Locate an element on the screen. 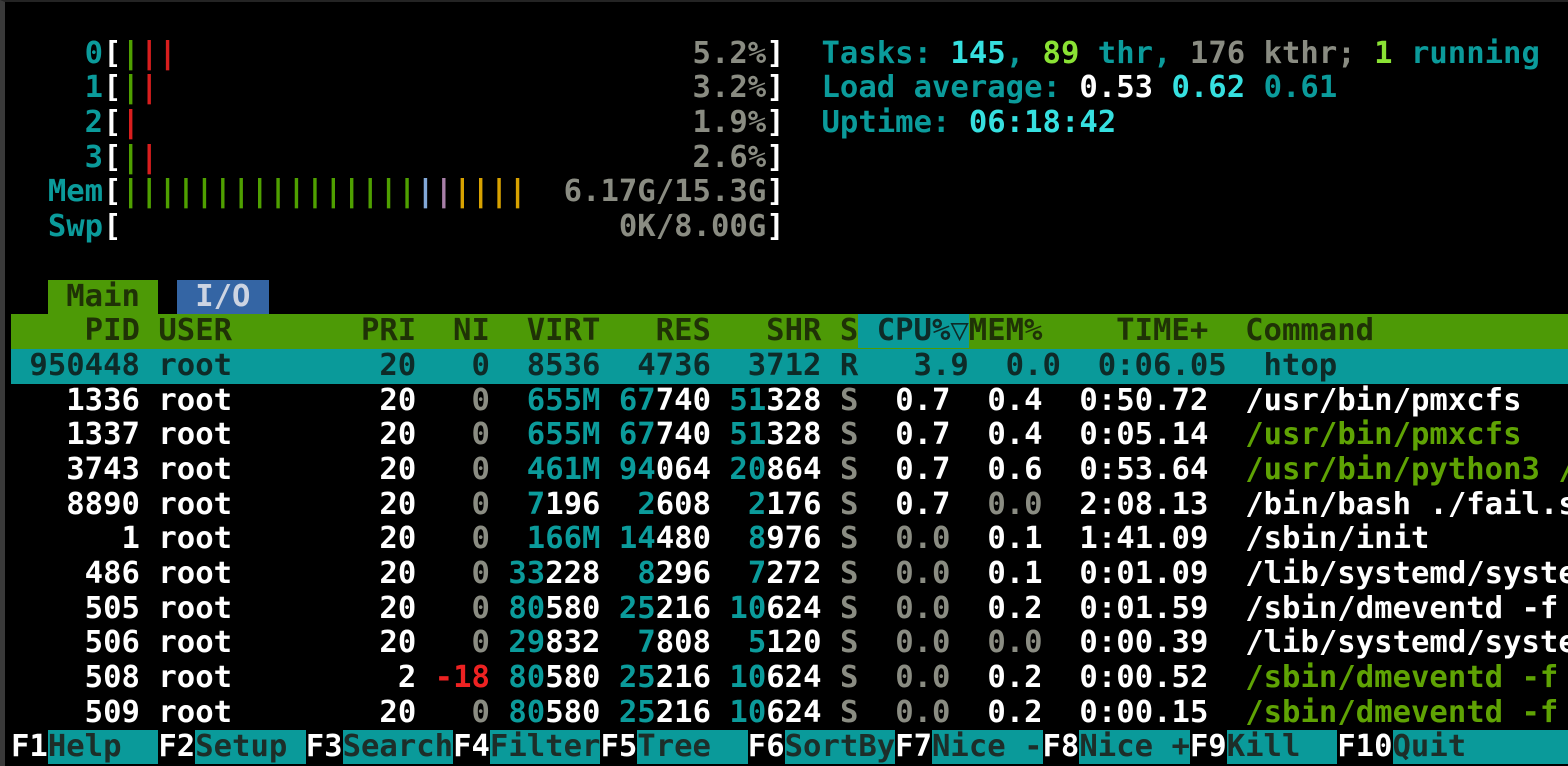 The image size is (1568, 766). time: 0:05.14 is located at coordinates (1125, 435).